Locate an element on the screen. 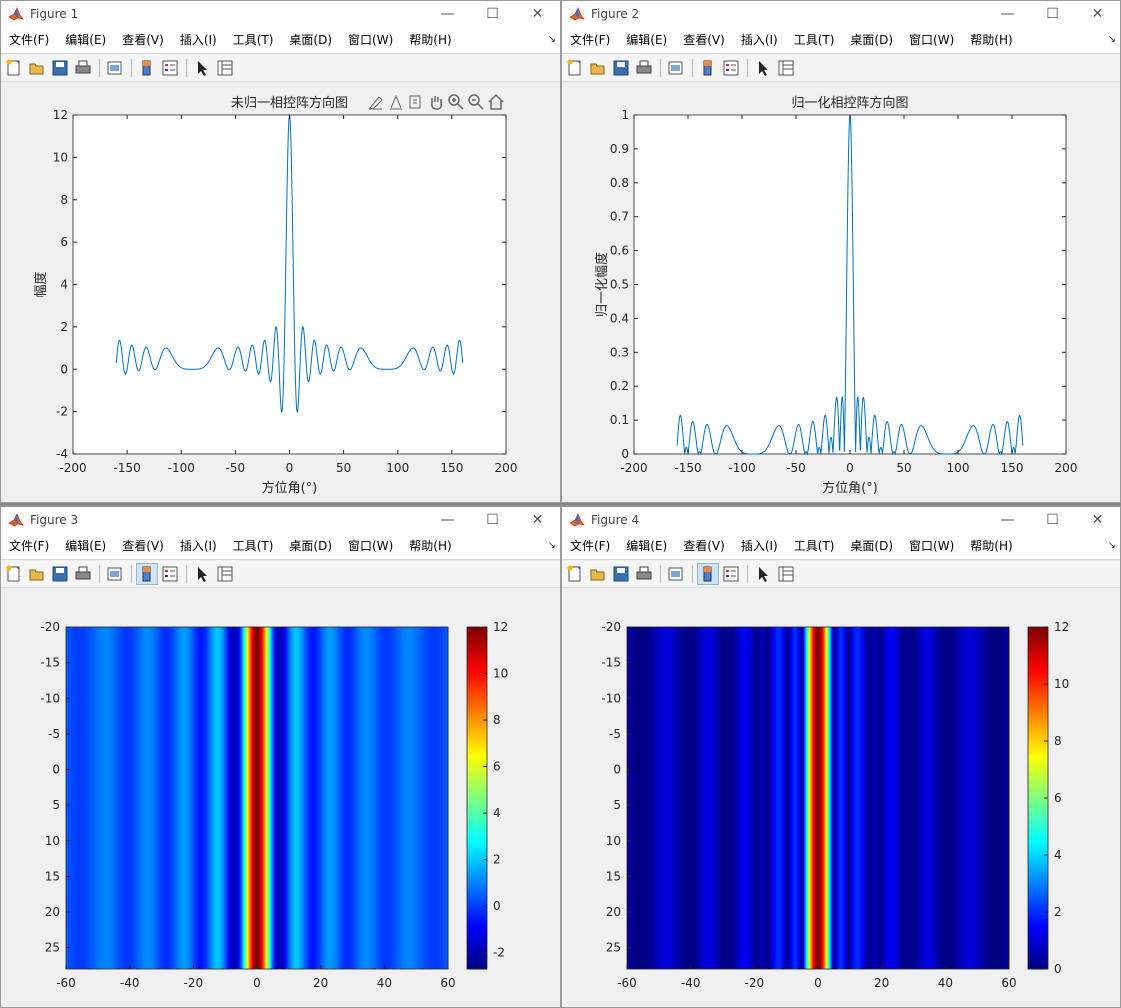 The image size is (1121, 1008). zoom-in-icon is located at coordinates (456, 102).